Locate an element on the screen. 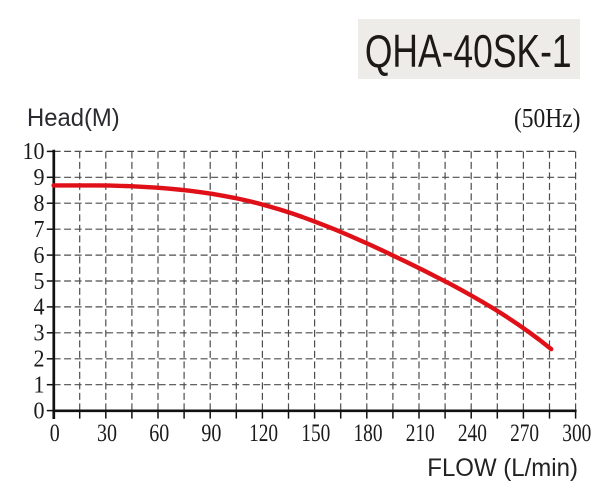  svg-text: 5 is located at coordinates (39, 282).